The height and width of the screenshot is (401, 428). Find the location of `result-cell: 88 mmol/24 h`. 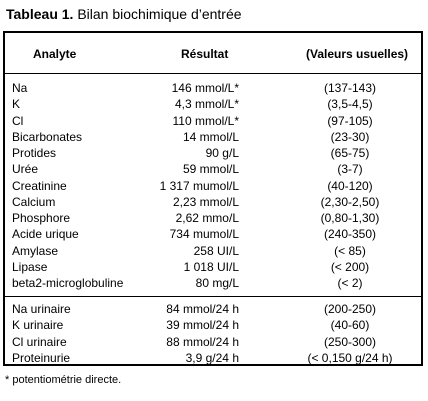

result-cell: 88 mmol/24 h is located at coordinates (202, 341).